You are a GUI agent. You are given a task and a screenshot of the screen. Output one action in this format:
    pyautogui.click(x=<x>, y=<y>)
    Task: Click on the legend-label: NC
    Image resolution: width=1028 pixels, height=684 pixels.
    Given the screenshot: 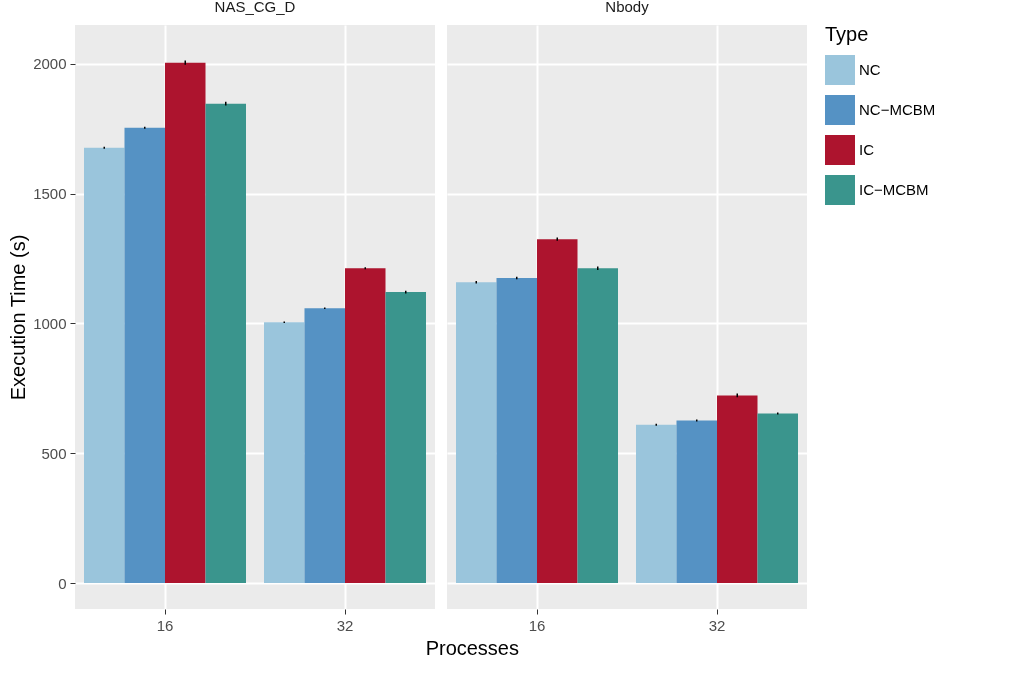 What is the action you would take?
    pyautogui.click(x=870, y=69)
    